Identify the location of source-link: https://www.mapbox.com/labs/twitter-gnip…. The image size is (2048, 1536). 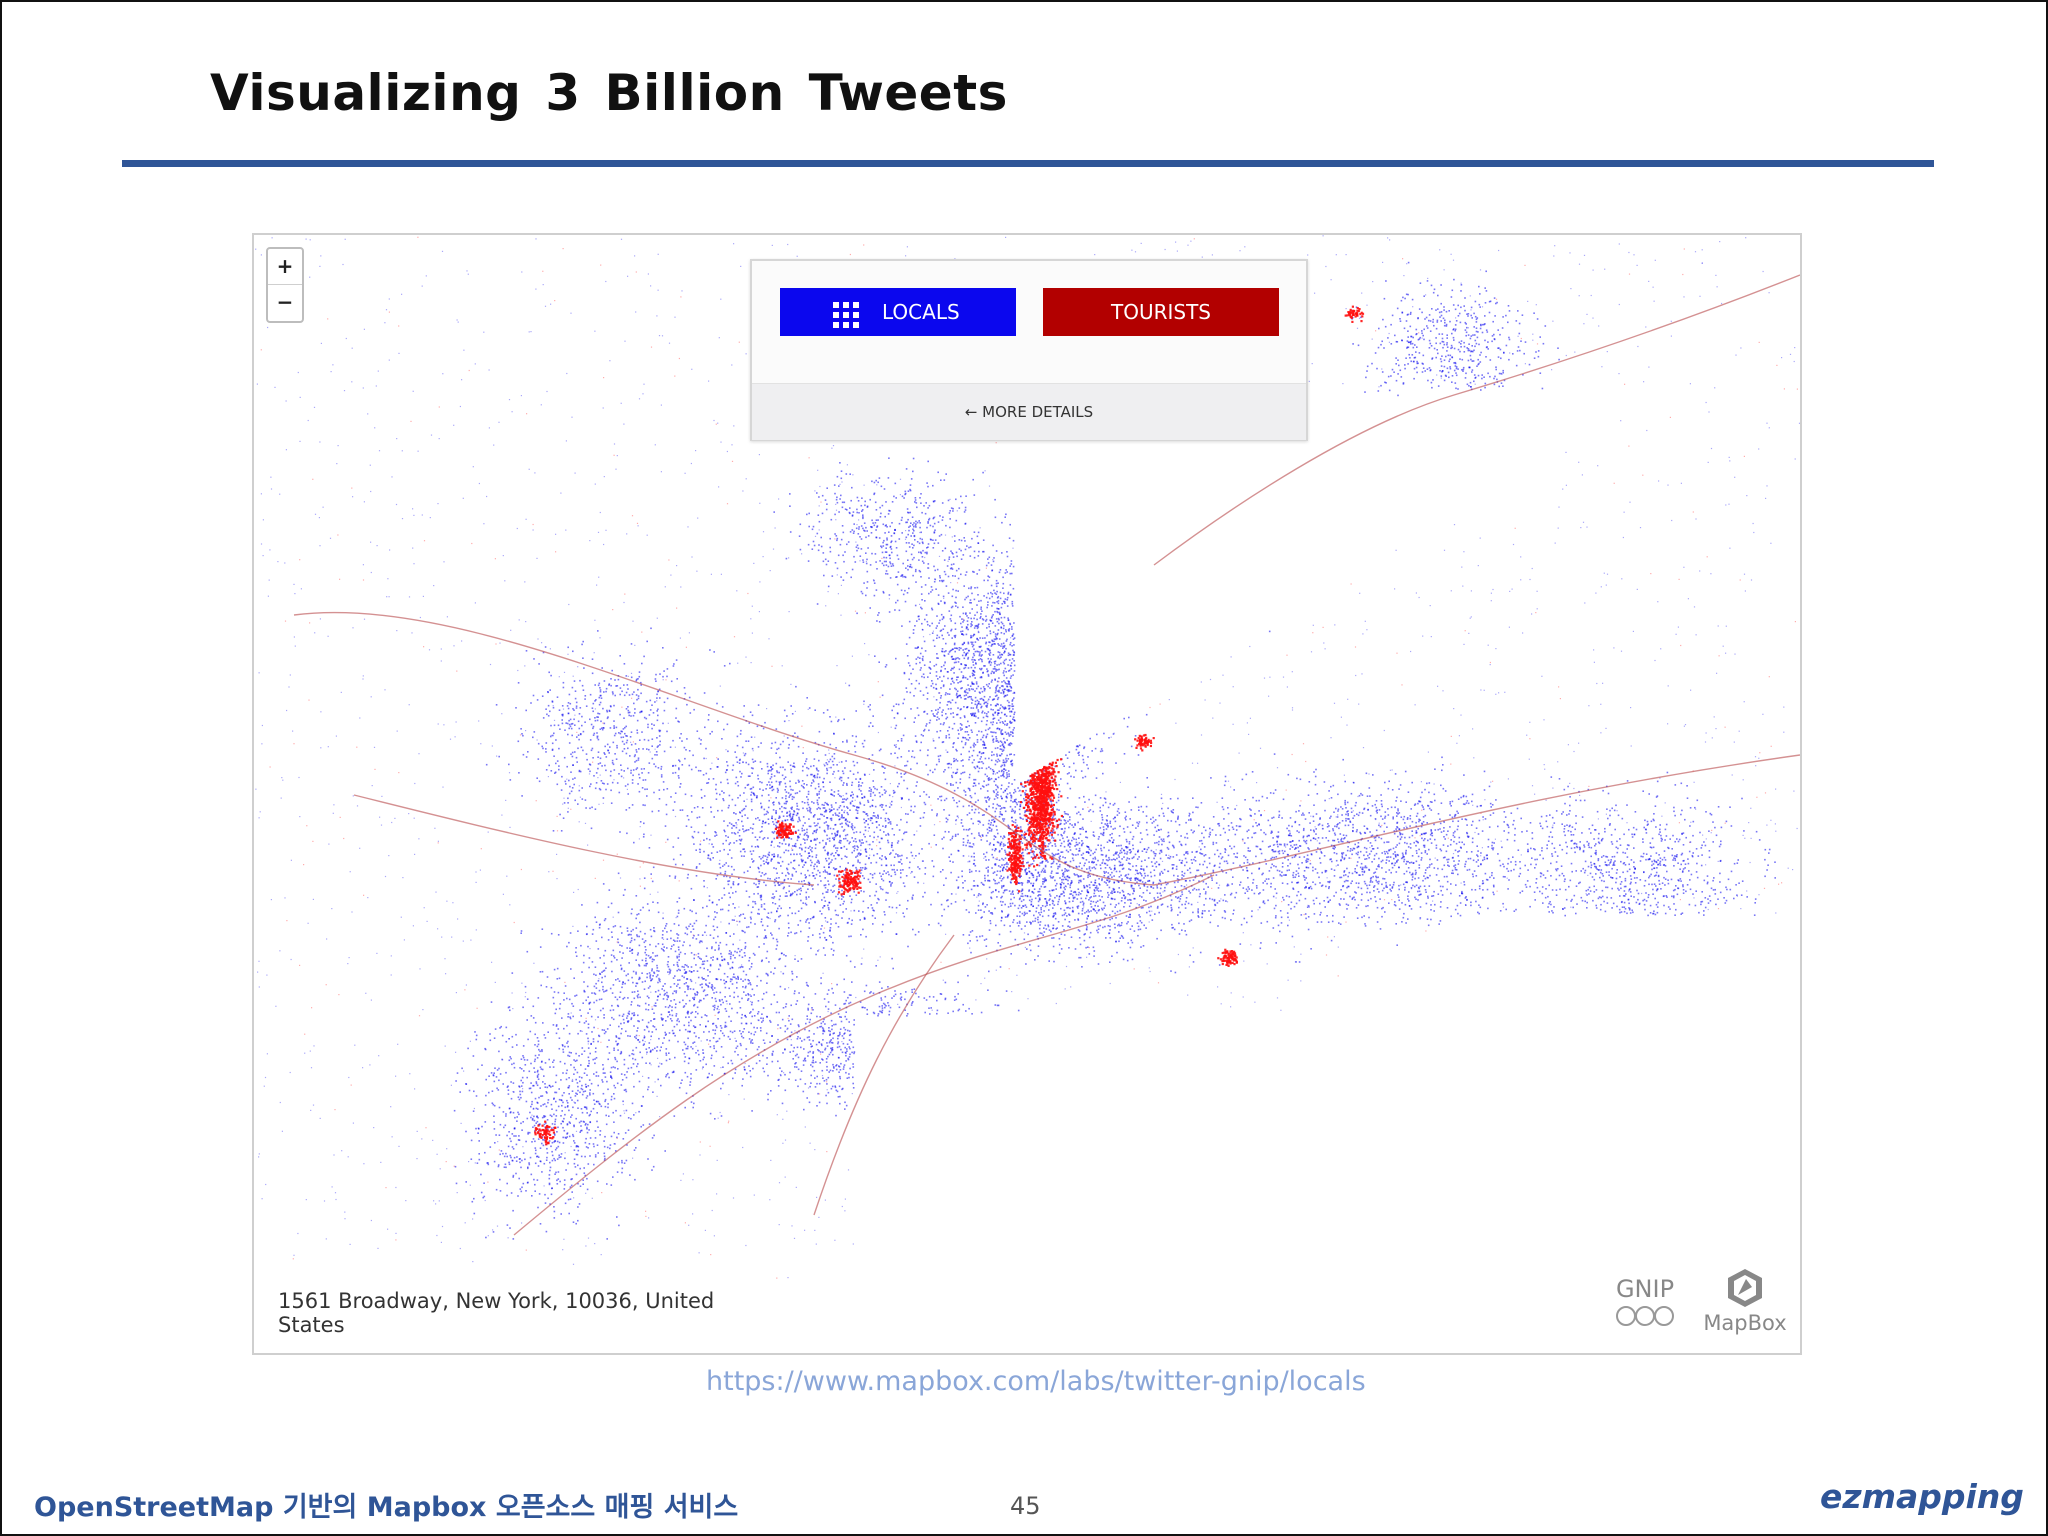
(1036, 1381).